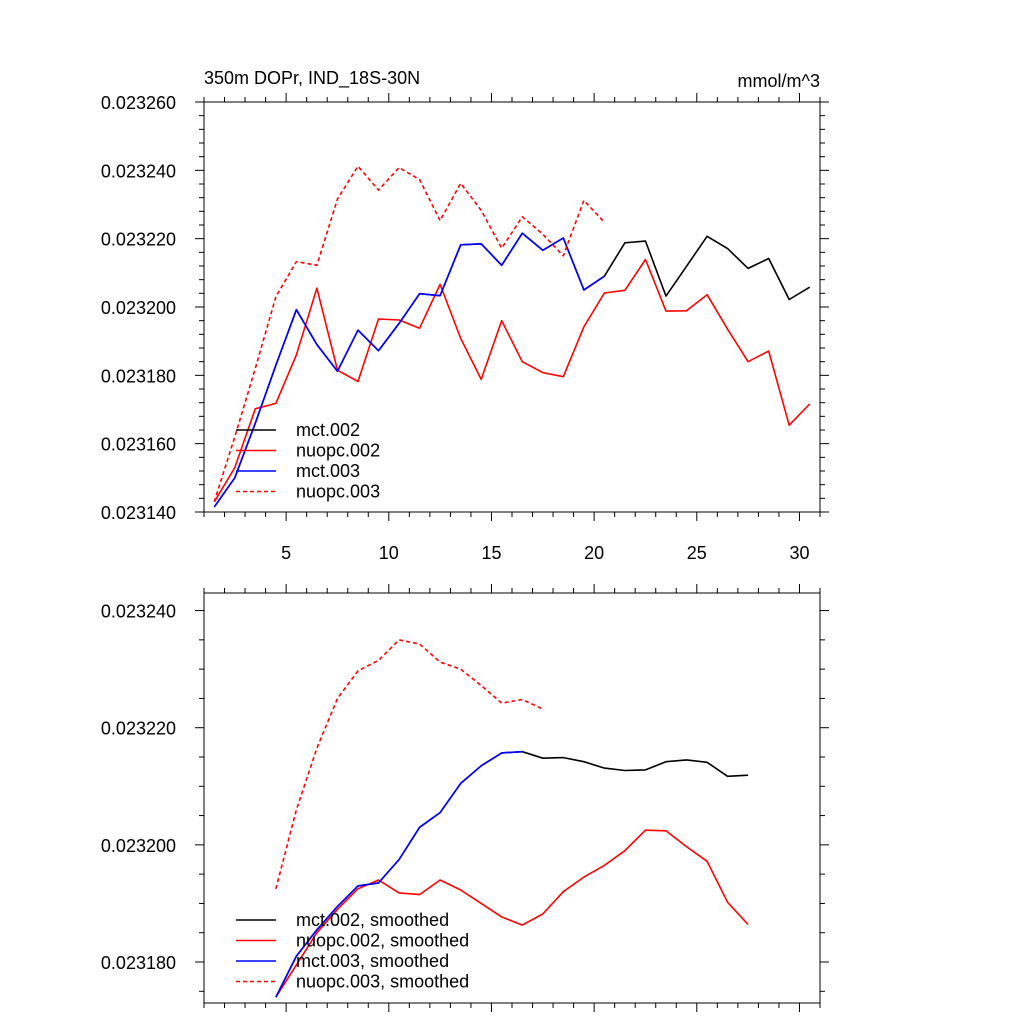 The image size is (1024, 1024). I want to click on chart-title: 350m DOPr, IND_18S-30N, so click(312, 78).